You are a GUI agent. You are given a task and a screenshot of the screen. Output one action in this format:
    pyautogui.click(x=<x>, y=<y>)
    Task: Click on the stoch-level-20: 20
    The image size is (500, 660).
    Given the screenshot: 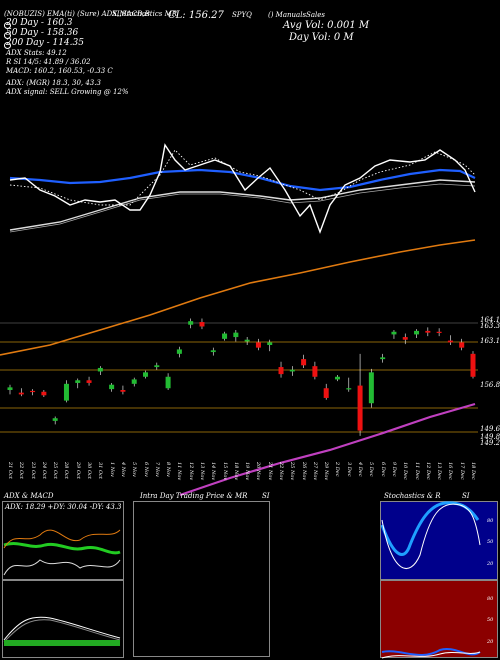 What is the action you would take?
    pyautogui.click(x=490, y=564)
    